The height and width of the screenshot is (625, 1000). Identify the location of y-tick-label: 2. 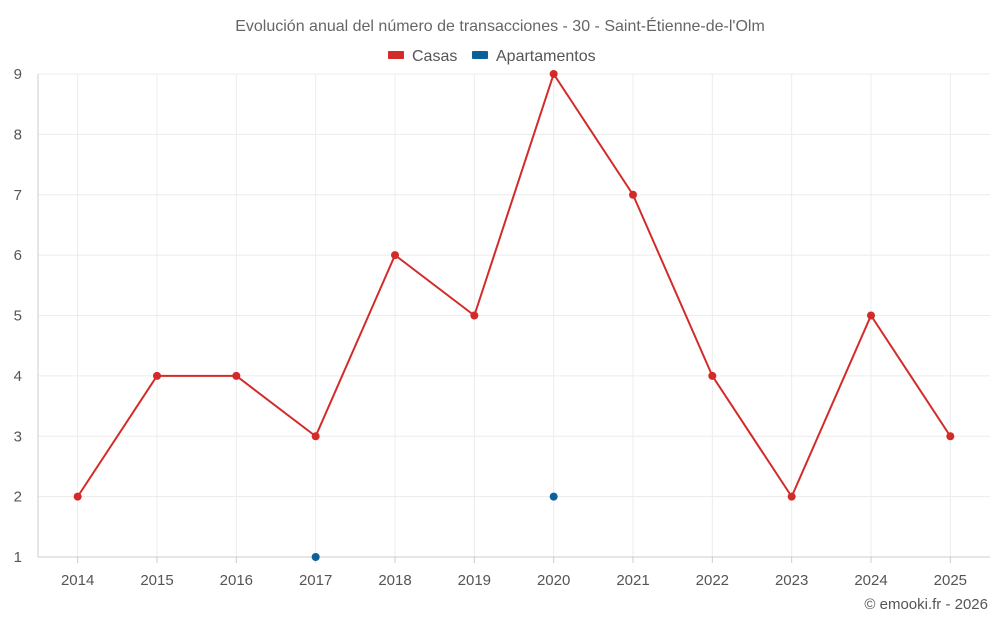
(18, 497).